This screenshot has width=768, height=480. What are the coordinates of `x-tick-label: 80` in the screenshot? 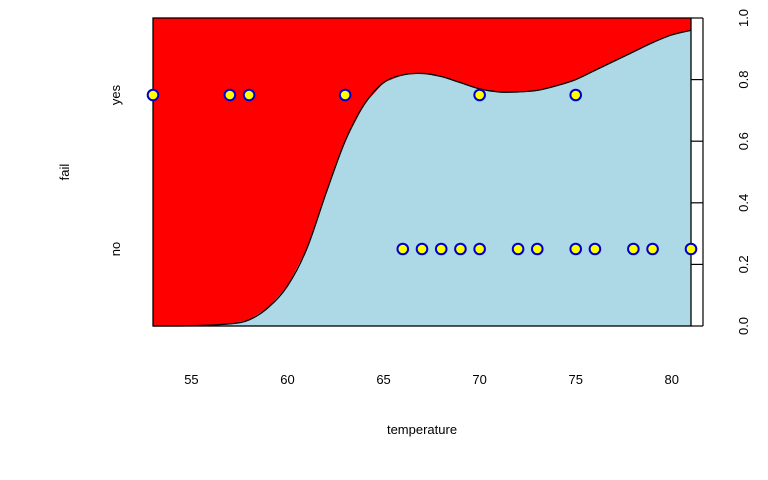 It's located at (672, 379).